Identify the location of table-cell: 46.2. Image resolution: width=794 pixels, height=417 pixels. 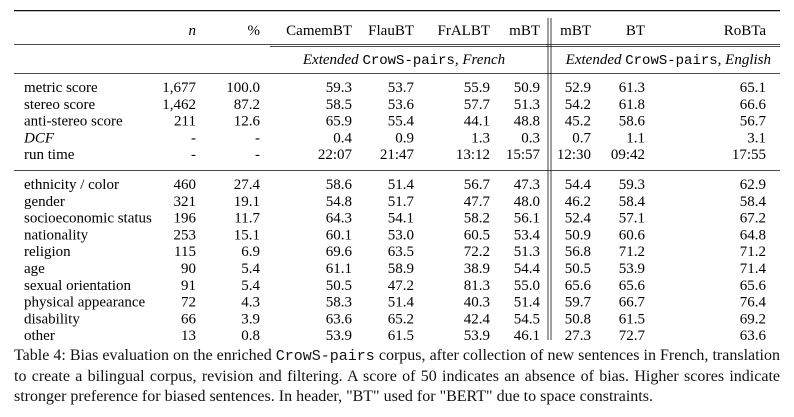
(578, 202).